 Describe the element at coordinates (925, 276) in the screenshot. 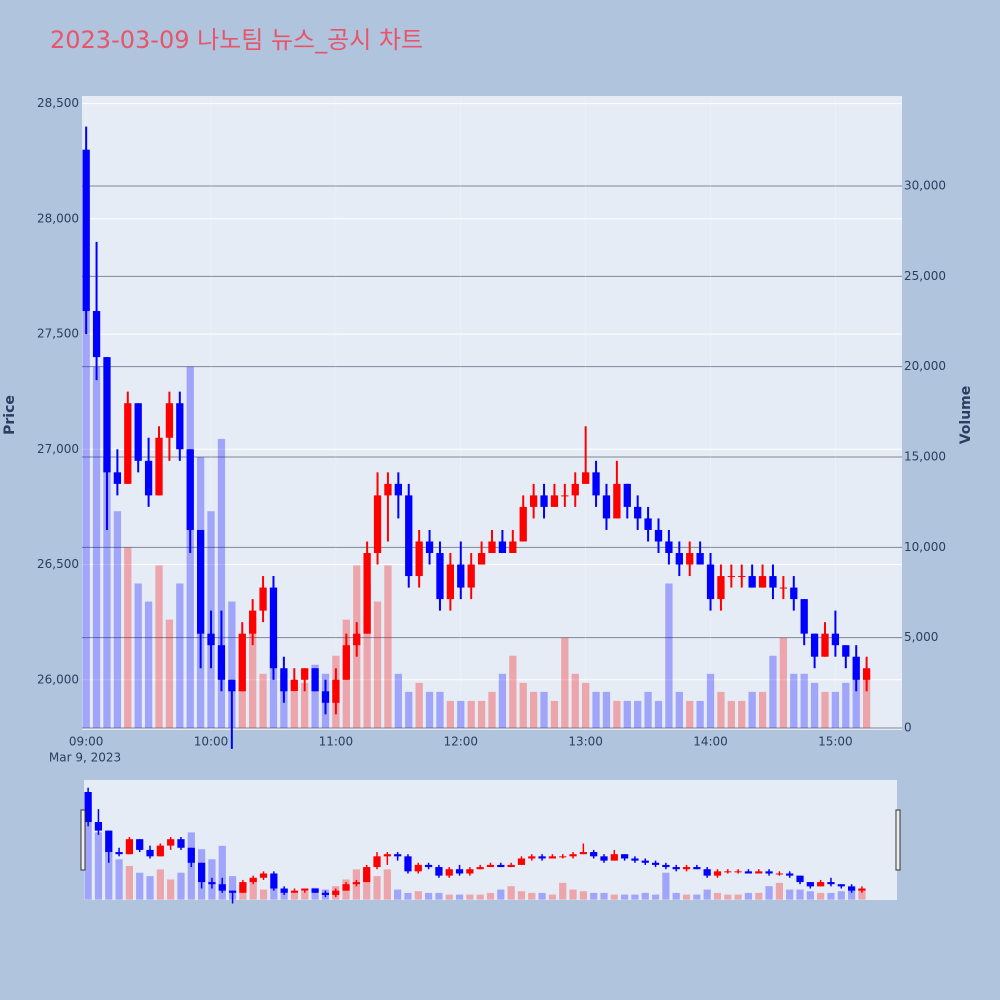

I see `y2-tick-label: 25,000` at that location.